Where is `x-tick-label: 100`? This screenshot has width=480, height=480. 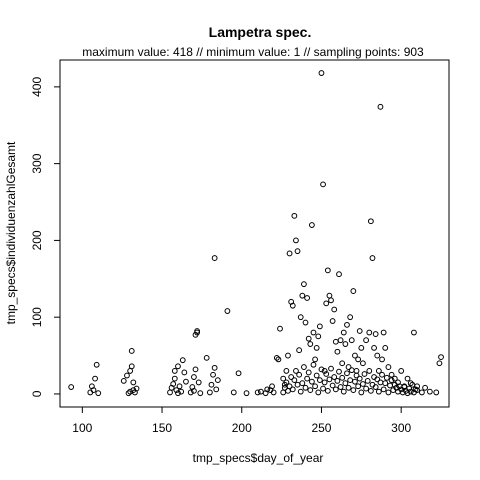 x-tick-label: 100 is located at coordinates (82, 428).